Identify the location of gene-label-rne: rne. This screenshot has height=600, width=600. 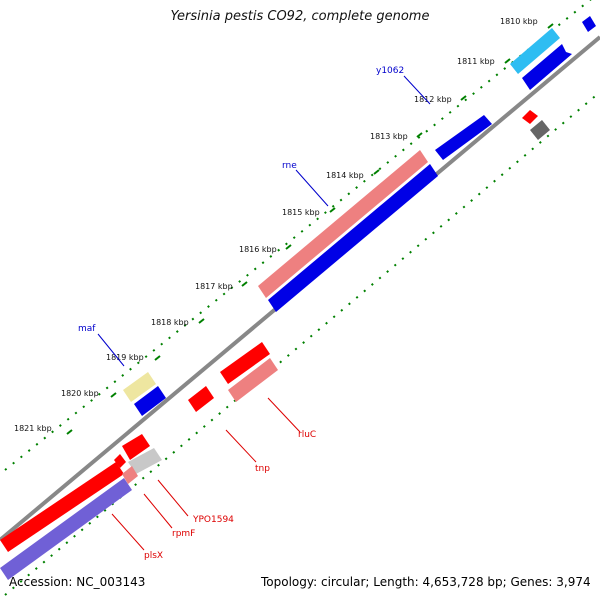
(289, 166).